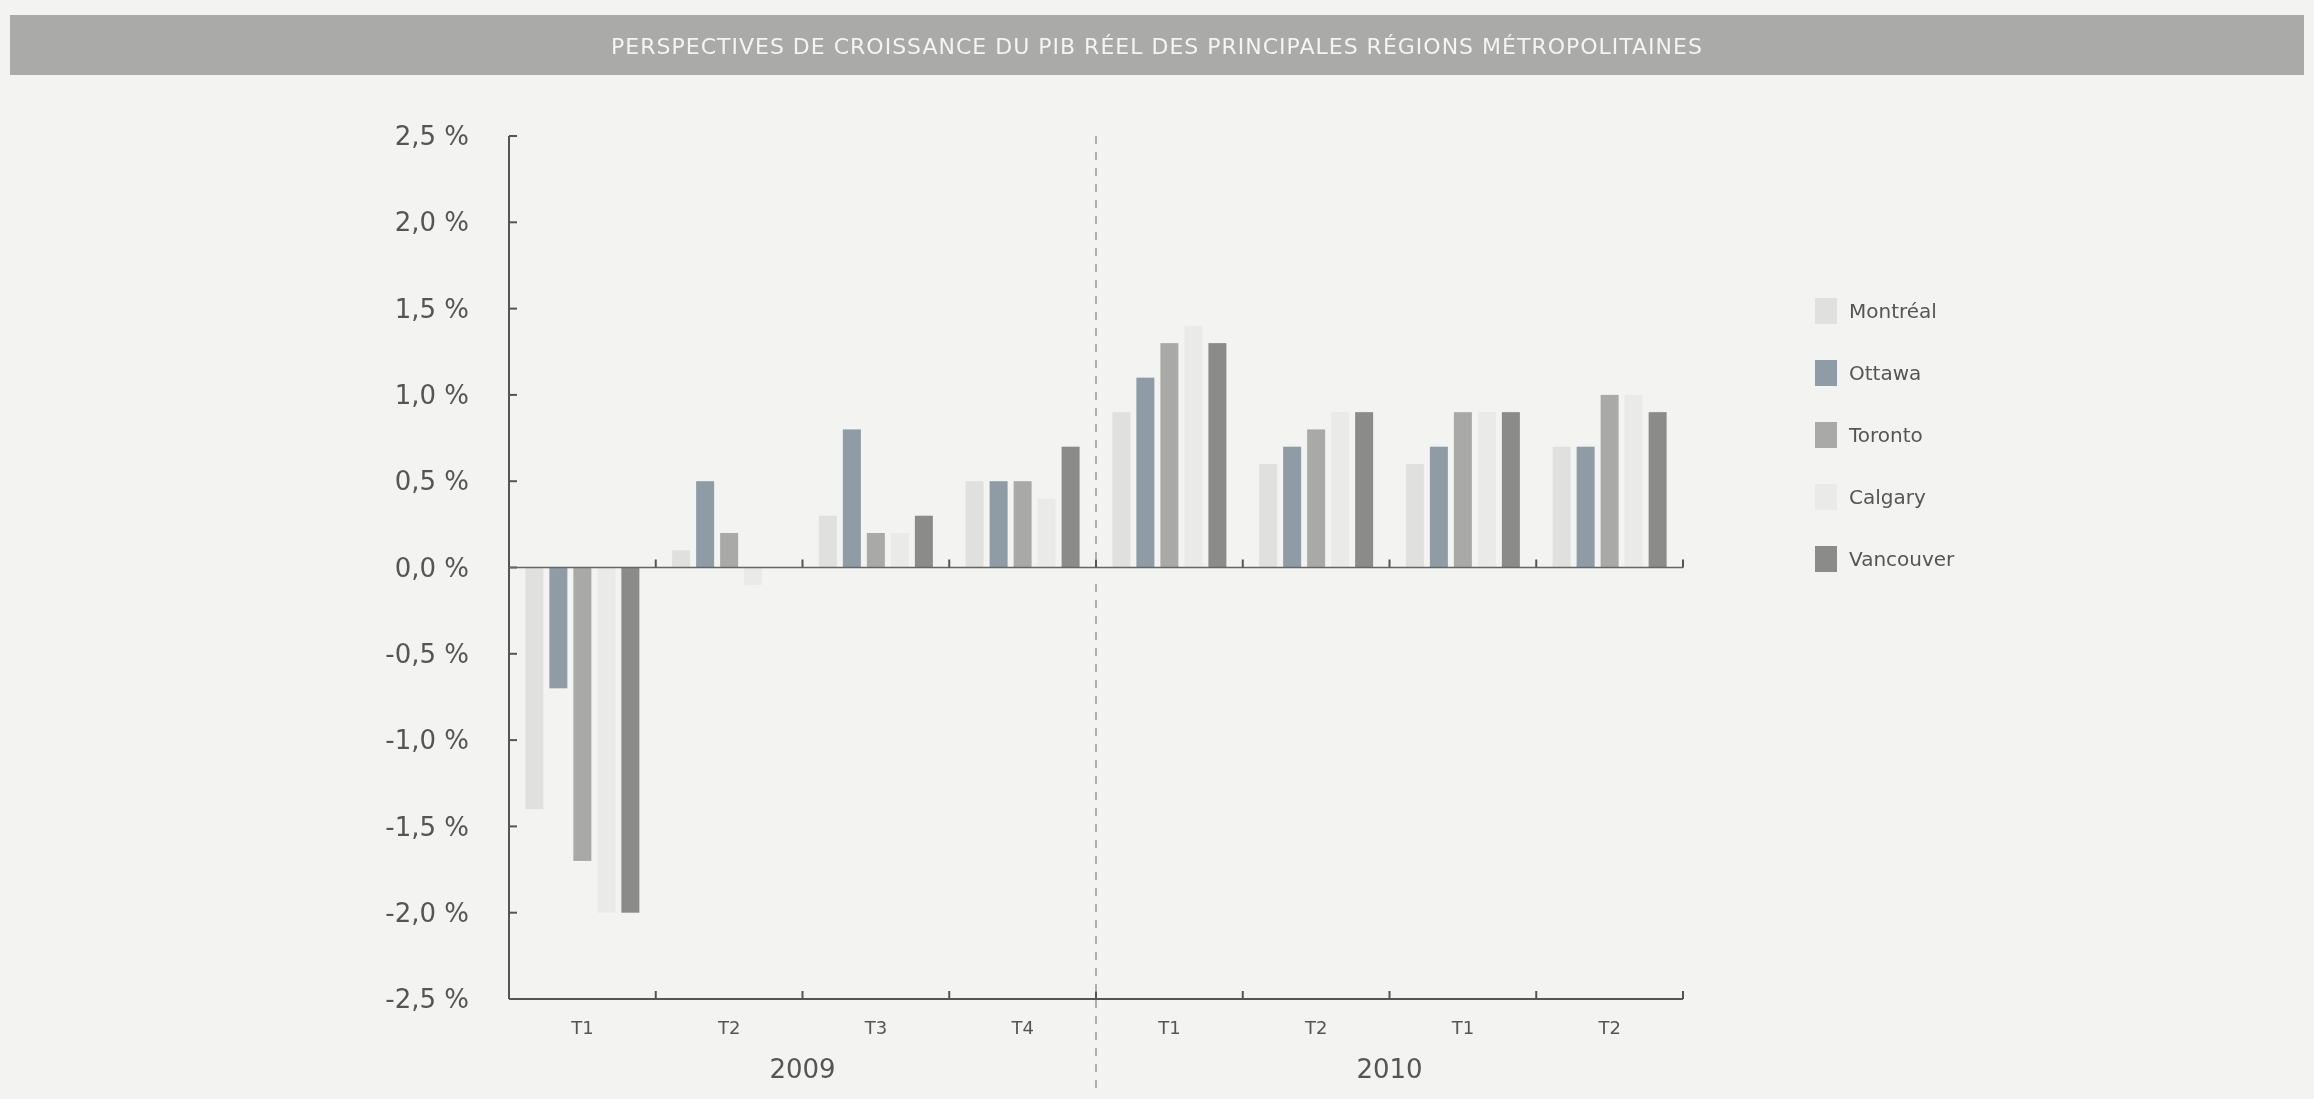  I want to click on y-tick-label: 0,5 %, so click(431, 481).